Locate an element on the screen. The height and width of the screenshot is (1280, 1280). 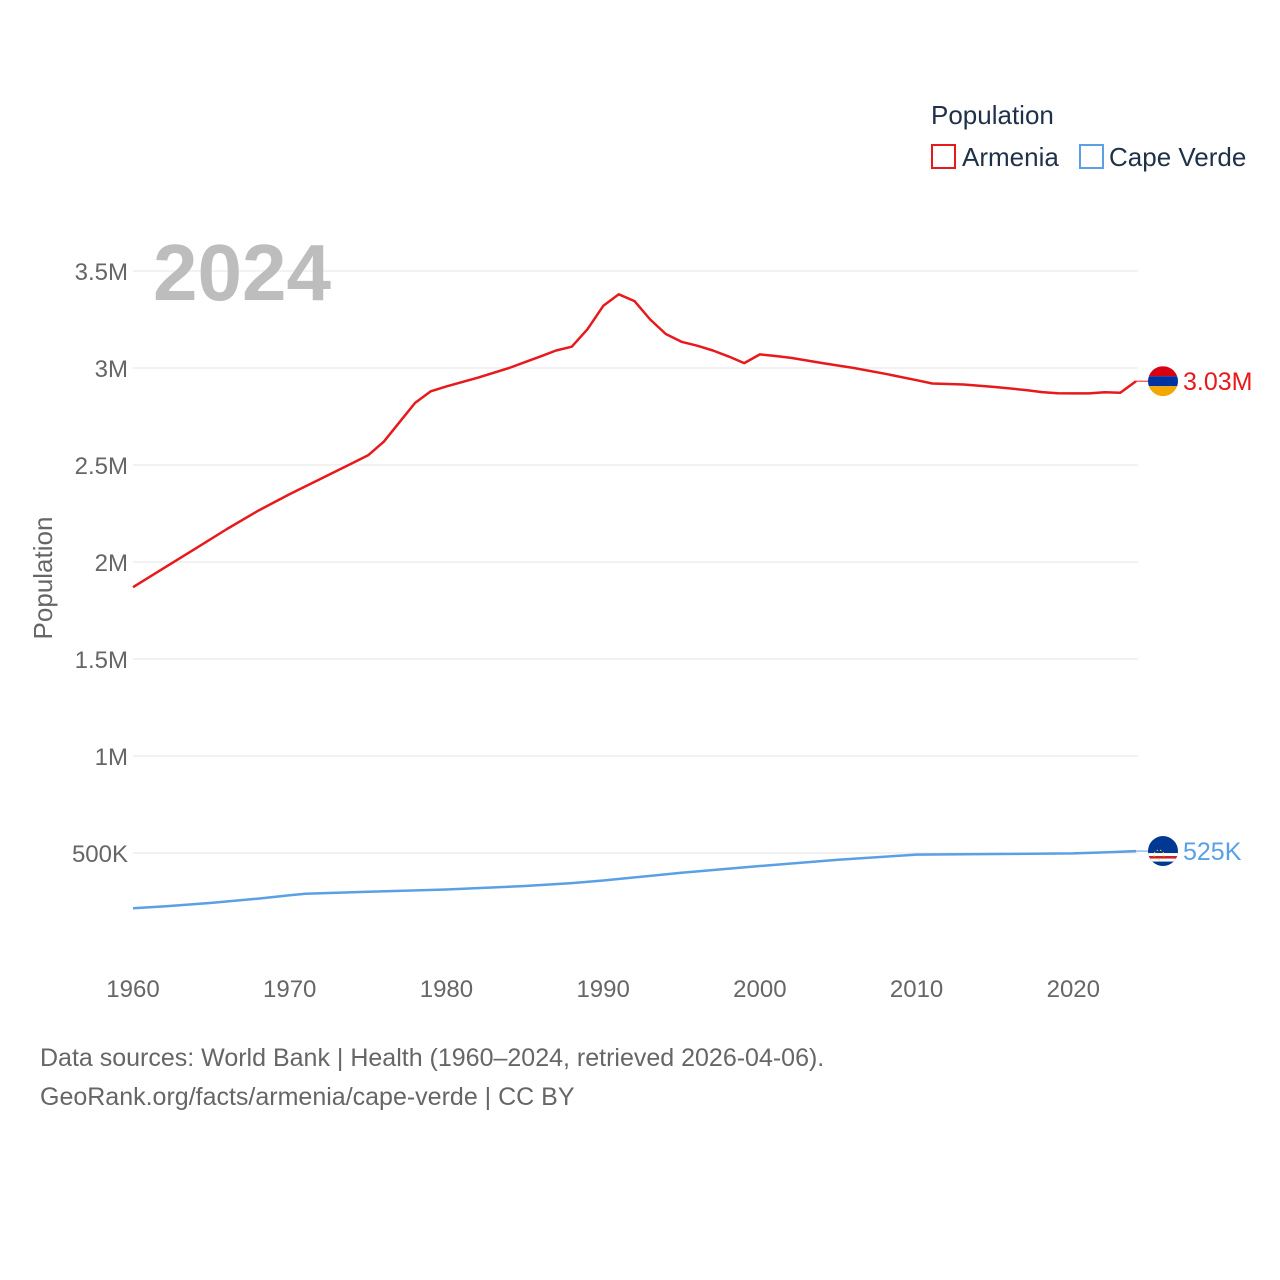
armenia-flag-icon is located at coordinates (1163, 381).